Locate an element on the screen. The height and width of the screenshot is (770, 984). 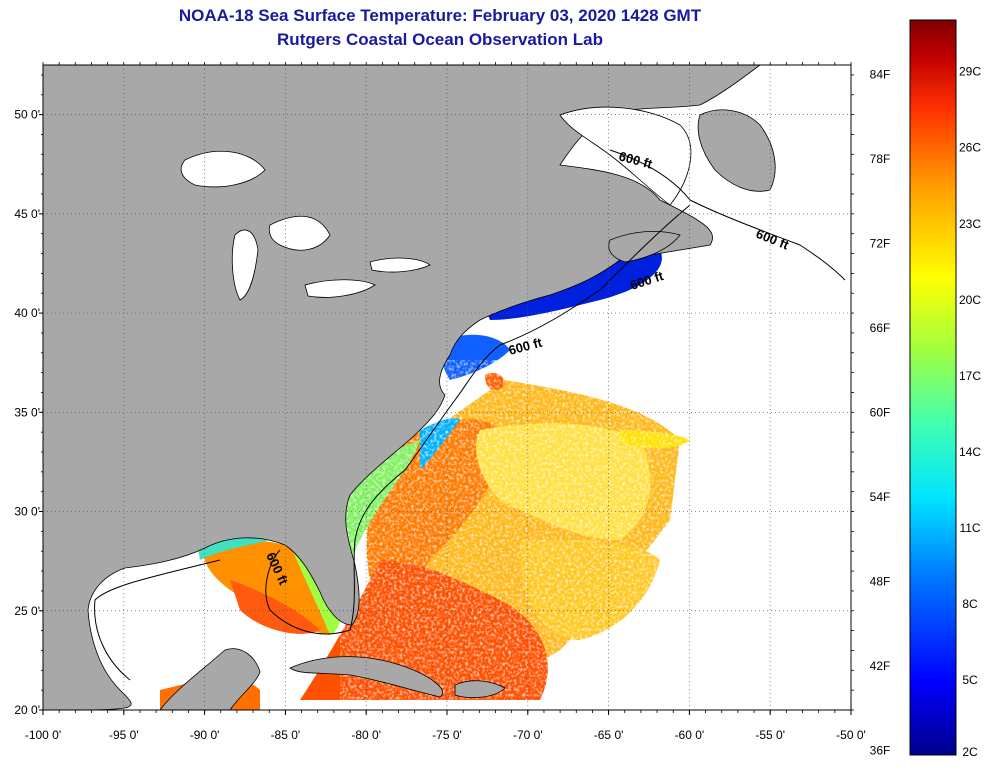
y-tick-label: 25 0' is located at coordinates (27, 611).